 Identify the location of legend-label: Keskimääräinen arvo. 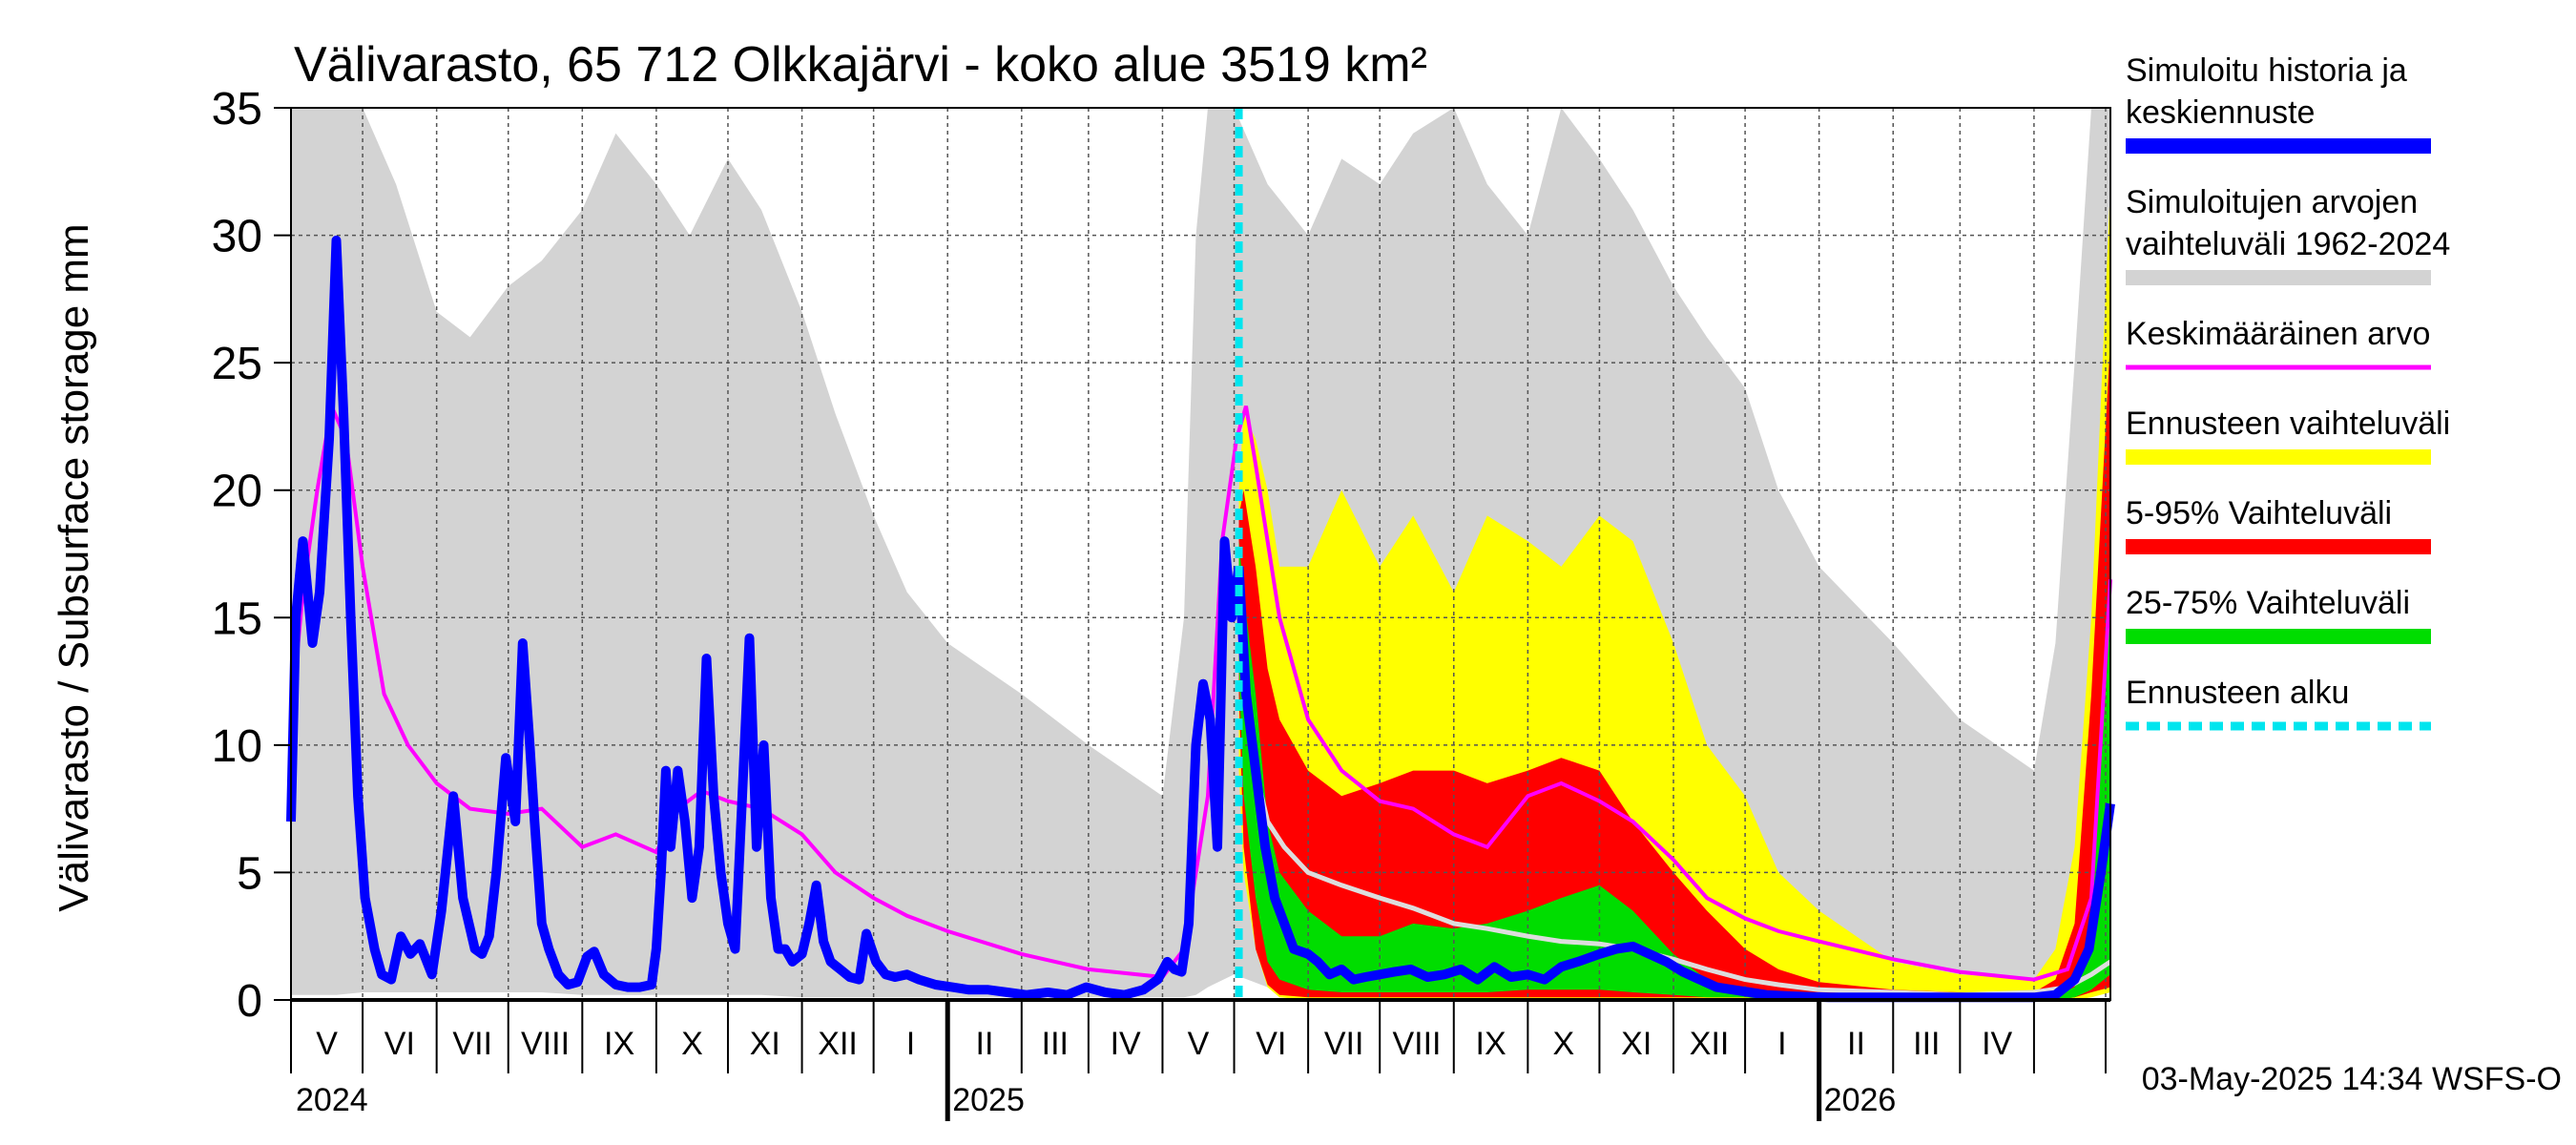
(2278, 334).